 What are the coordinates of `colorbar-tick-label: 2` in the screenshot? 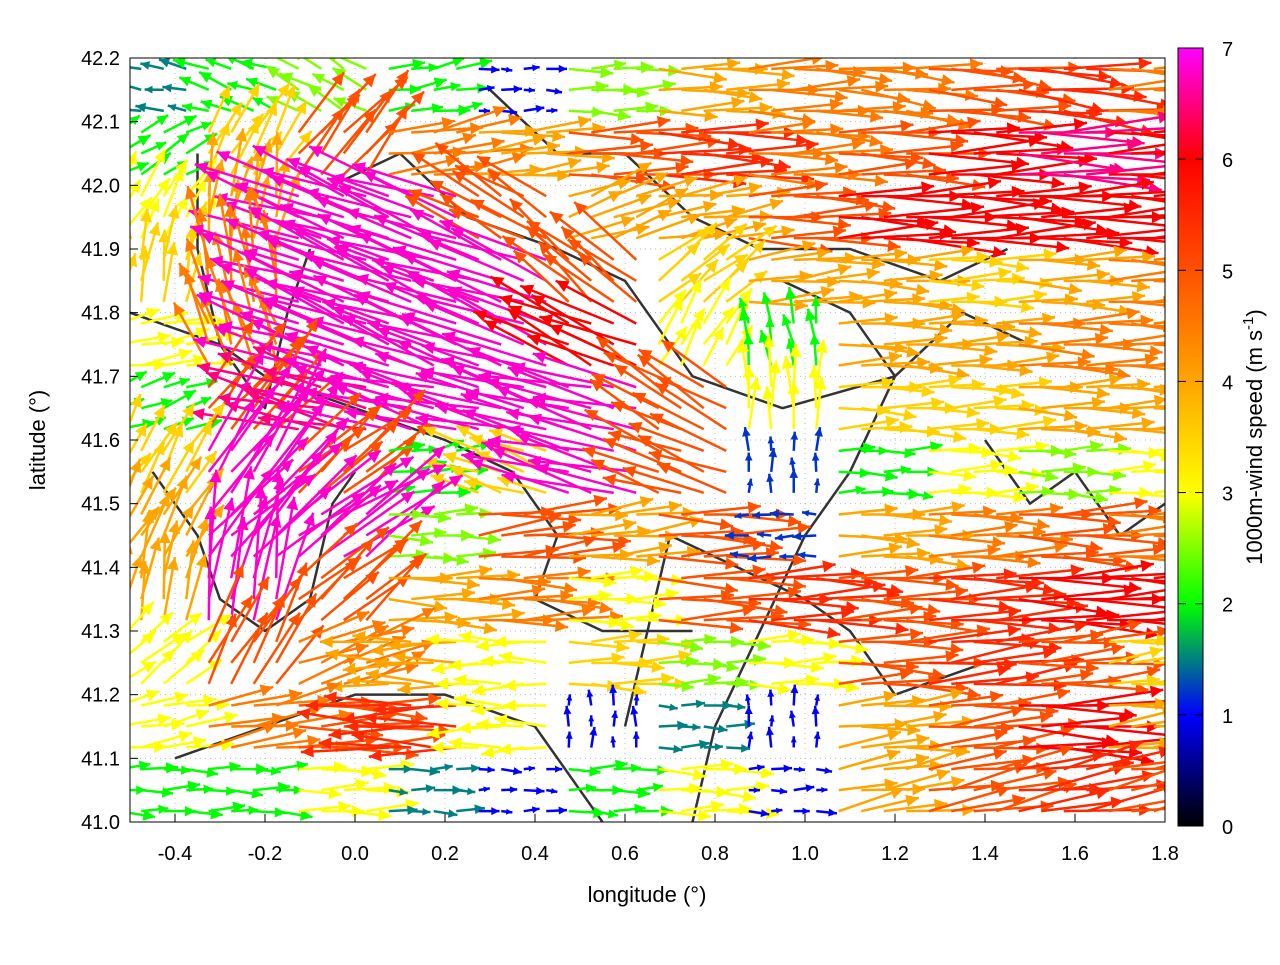 It's located at (1227, 606).